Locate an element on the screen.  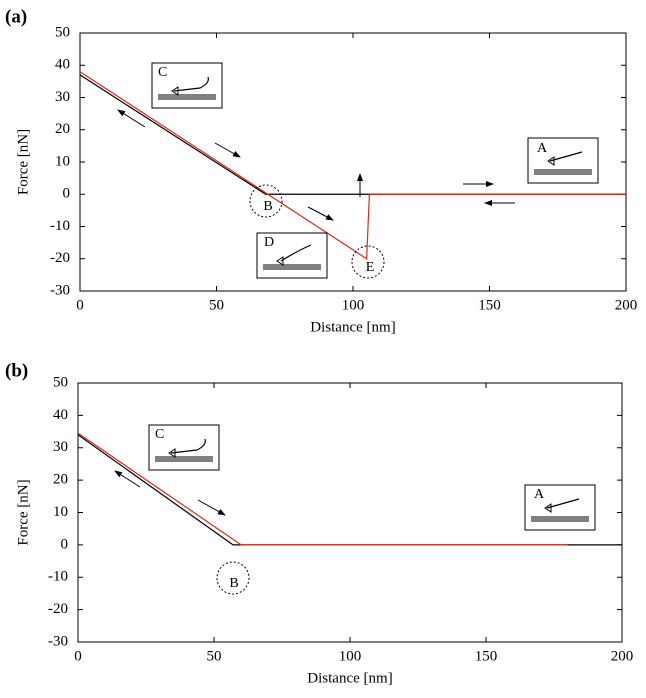
annotation: E is located at coordinates (370, 267).